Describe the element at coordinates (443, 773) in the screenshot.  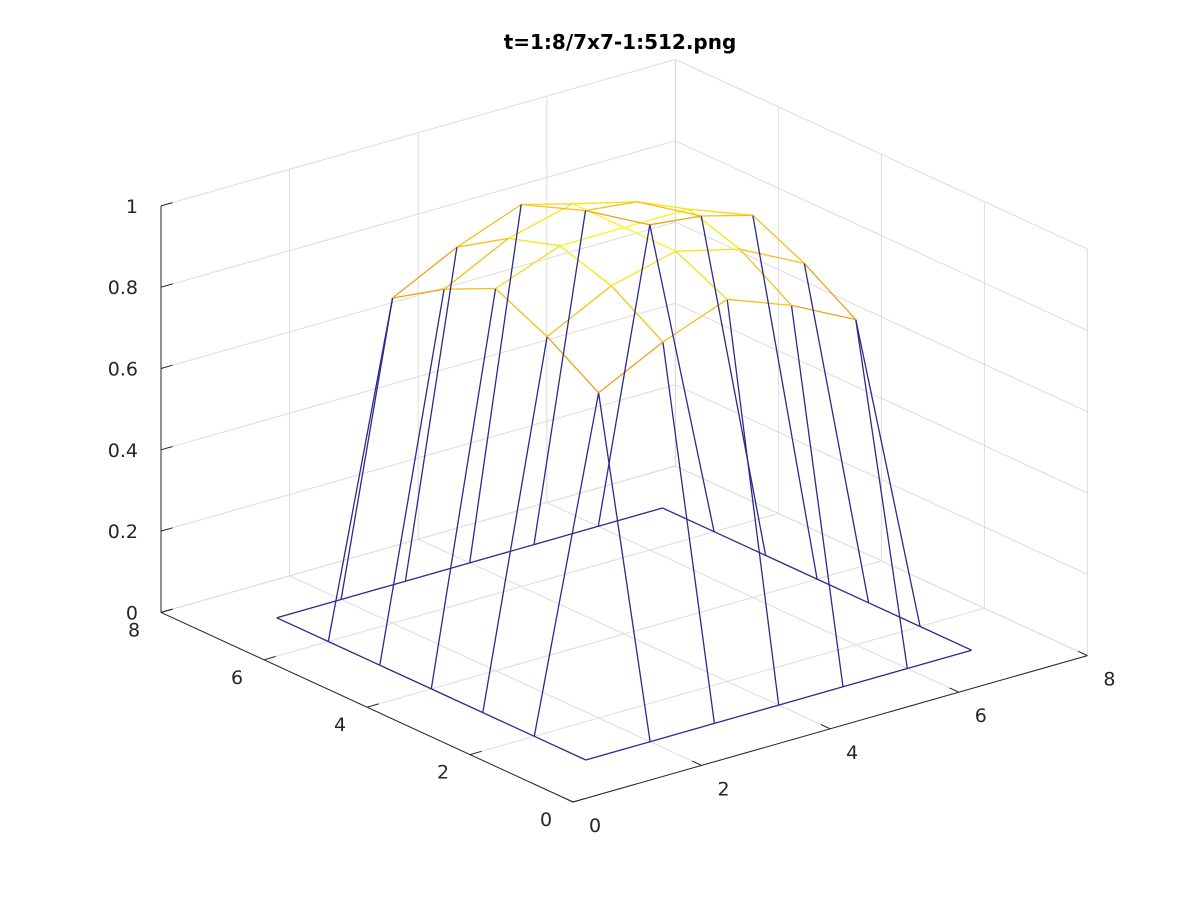
I see `y-tick-label: 2` at that location.